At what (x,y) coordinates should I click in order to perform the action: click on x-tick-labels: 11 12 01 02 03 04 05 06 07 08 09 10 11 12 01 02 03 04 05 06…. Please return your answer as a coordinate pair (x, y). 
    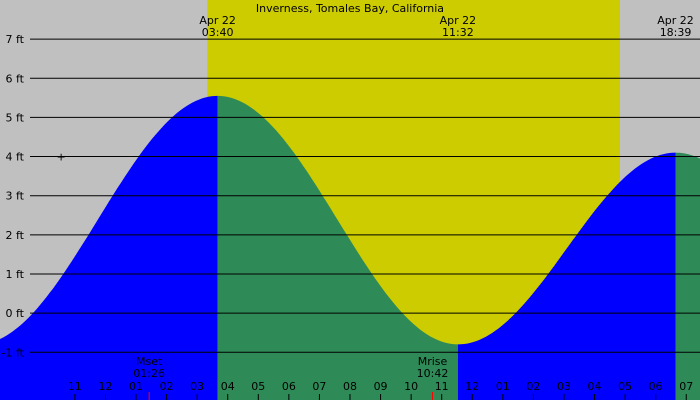
    Looking at the image, I should click on (380, 390).